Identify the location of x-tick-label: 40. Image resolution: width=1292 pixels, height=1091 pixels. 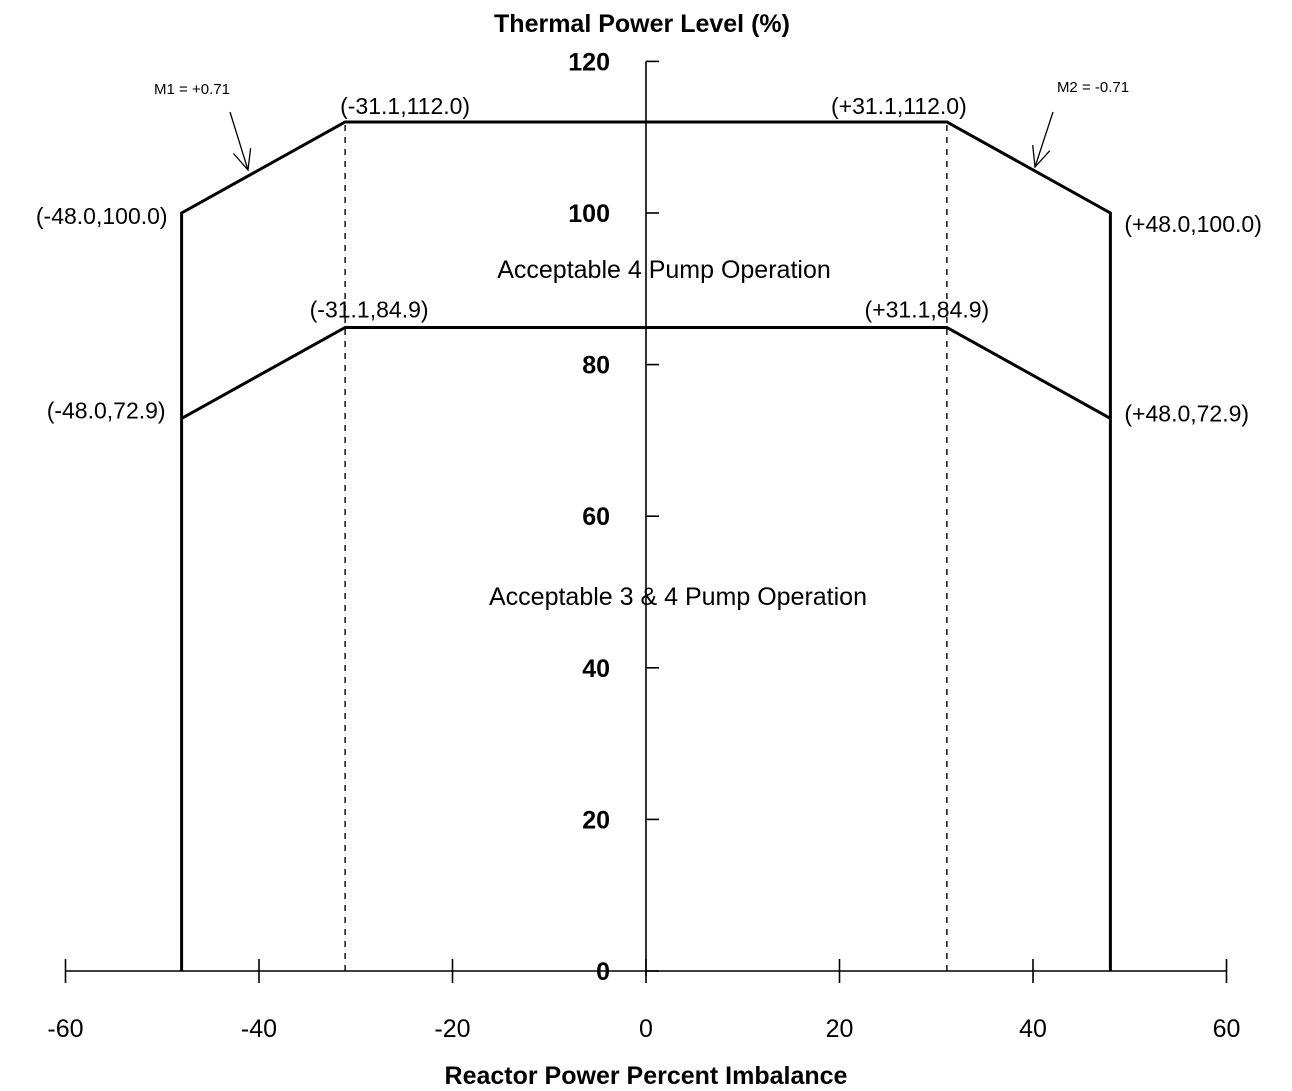
(1033, 1029).